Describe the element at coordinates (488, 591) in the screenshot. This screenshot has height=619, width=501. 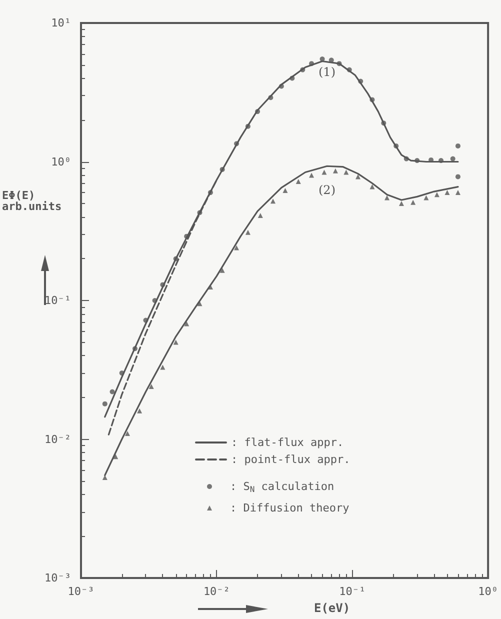
I see `x-tick-label: 10⁰` at that location.